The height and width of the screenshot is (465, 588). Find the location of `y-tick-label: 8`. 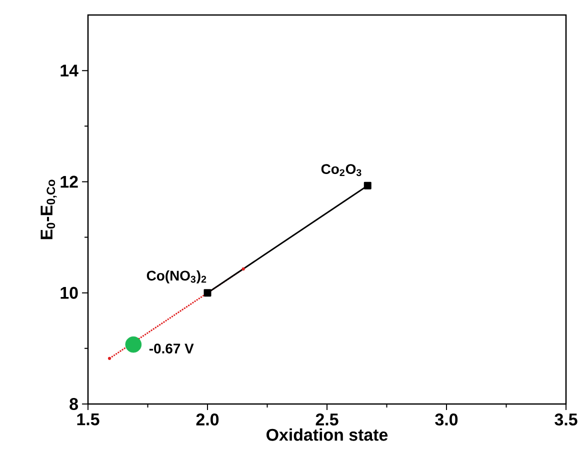

y-tick-label: 8 is located at coordinates (74, 404).